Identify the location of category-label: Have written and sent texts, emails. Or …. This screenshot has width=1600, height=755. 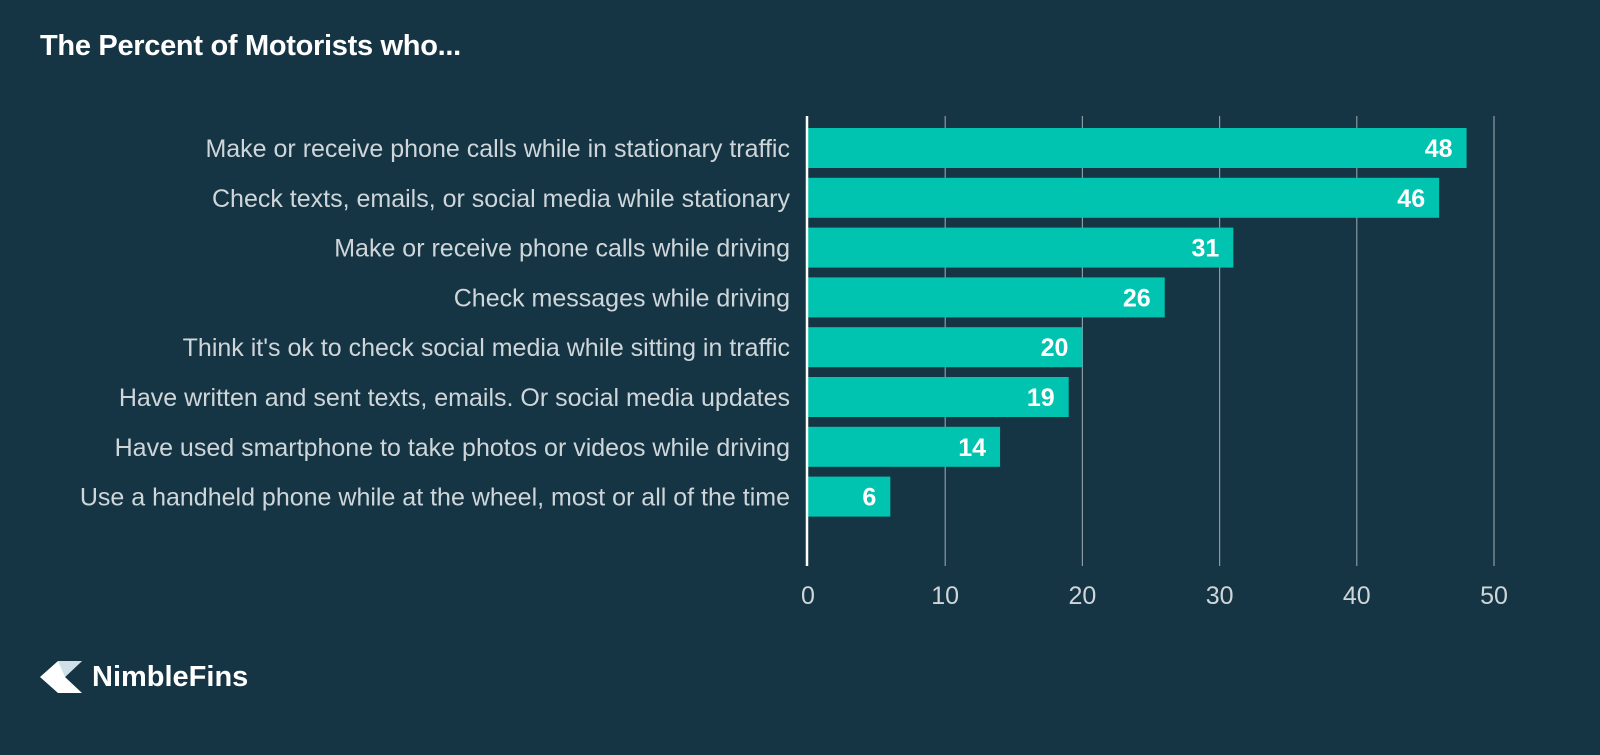
(454, 398).